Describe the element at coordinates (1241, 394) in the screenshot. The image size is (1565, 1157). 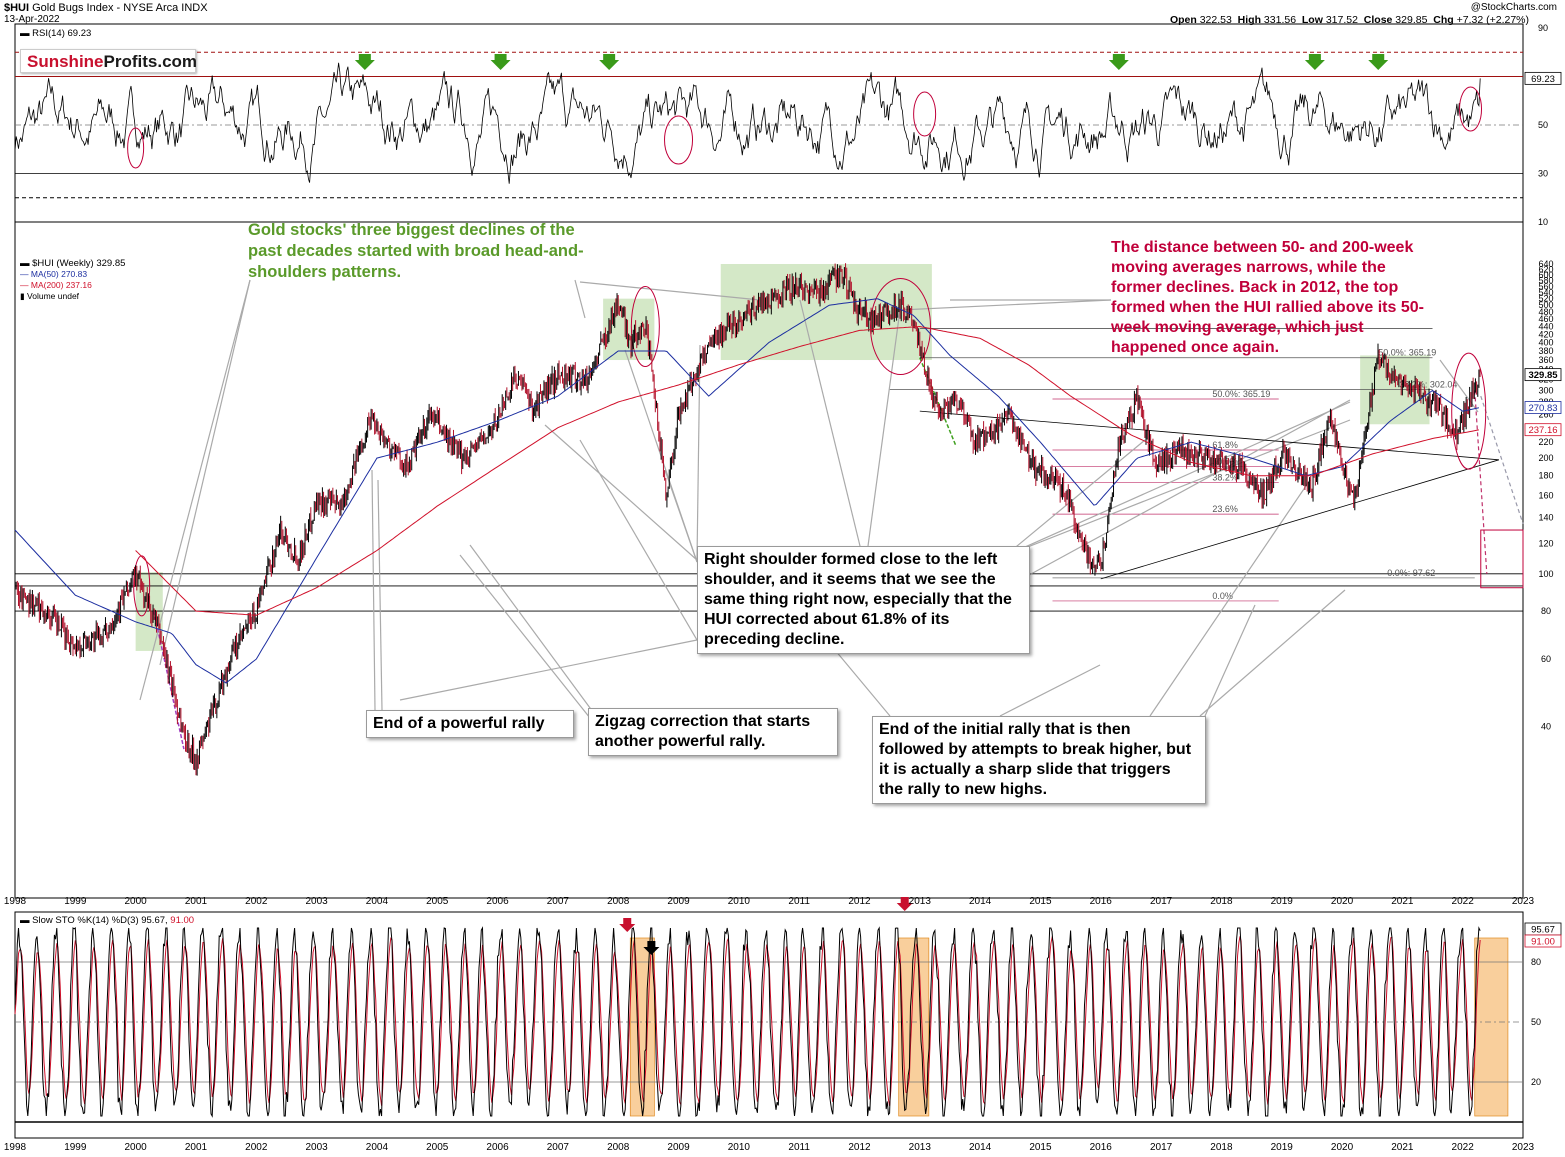
I see `fib-label-1: 50.0%: 365.19` at that location.